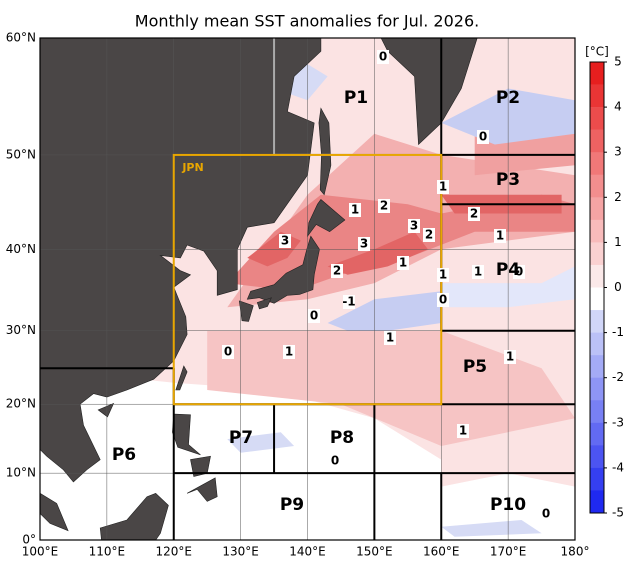  Describe the element at coordinates (21, 38) in the screenshot. I see `lat-label: 60°N` at that location.